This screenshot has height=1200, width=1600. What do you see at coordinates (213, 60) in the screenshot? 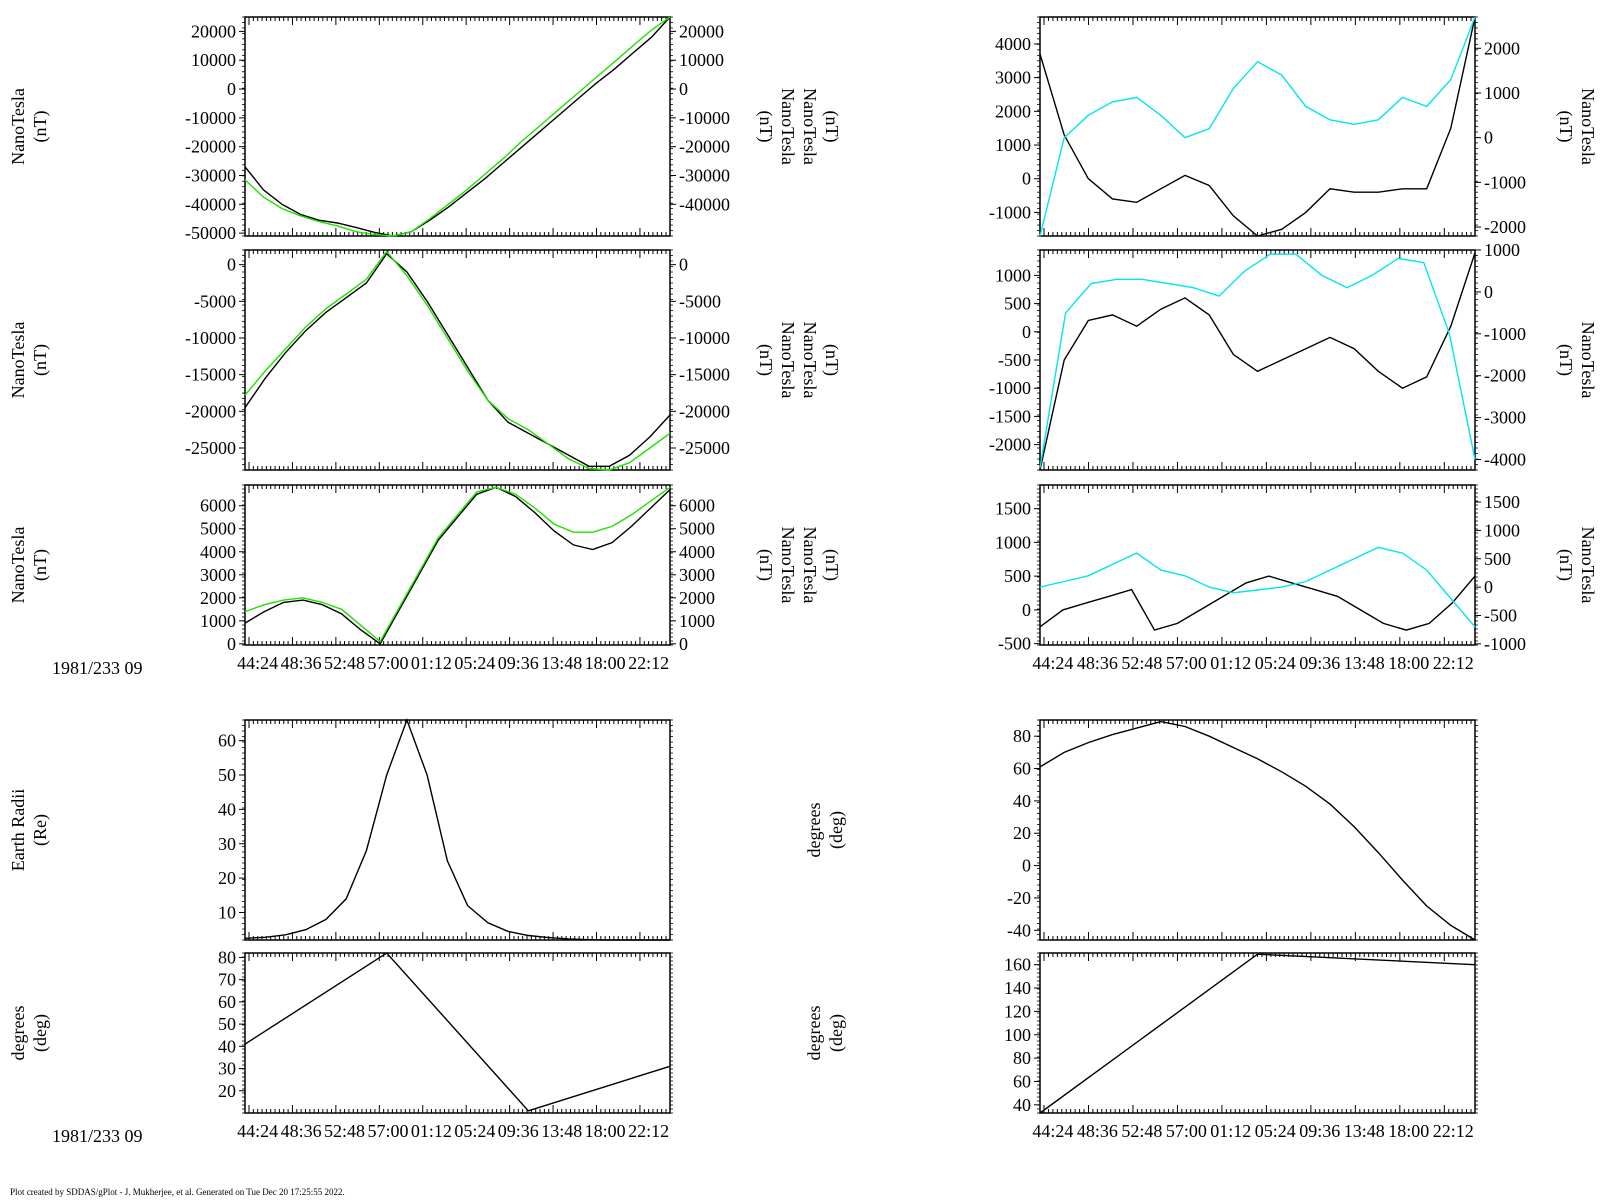
I see `y-tick-label: 10000` at bounding box center [213, 60].